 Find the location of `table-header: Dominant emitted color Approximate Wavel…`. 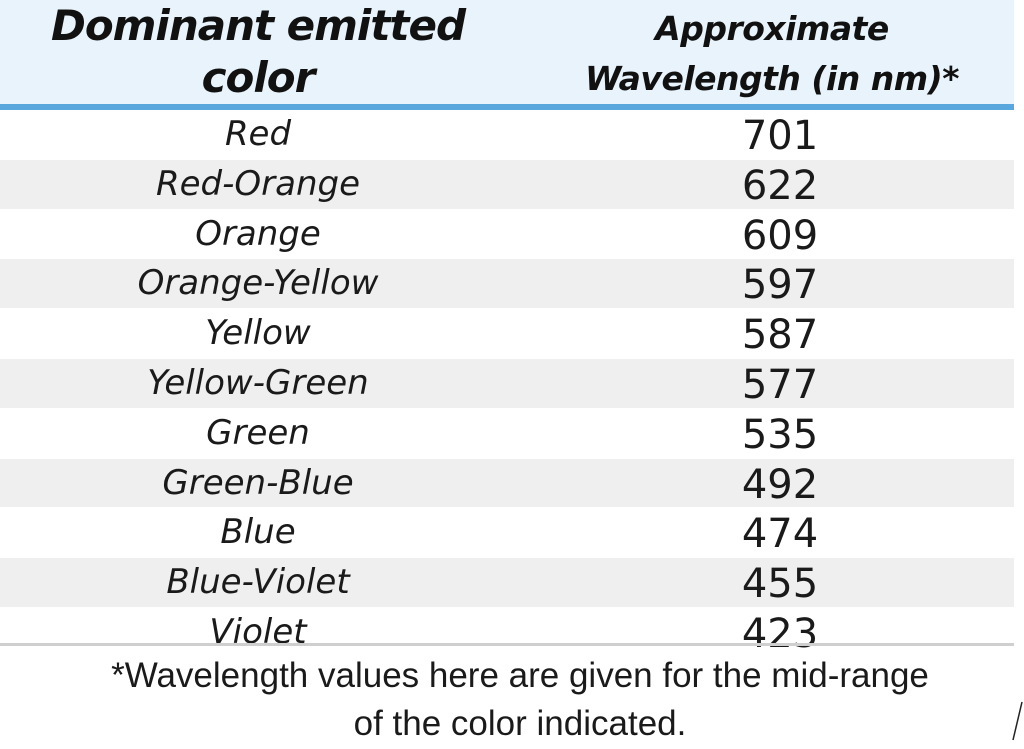

table-header: Dominant emitted color Approximate Wavel… is located at coordinates (507, 55).